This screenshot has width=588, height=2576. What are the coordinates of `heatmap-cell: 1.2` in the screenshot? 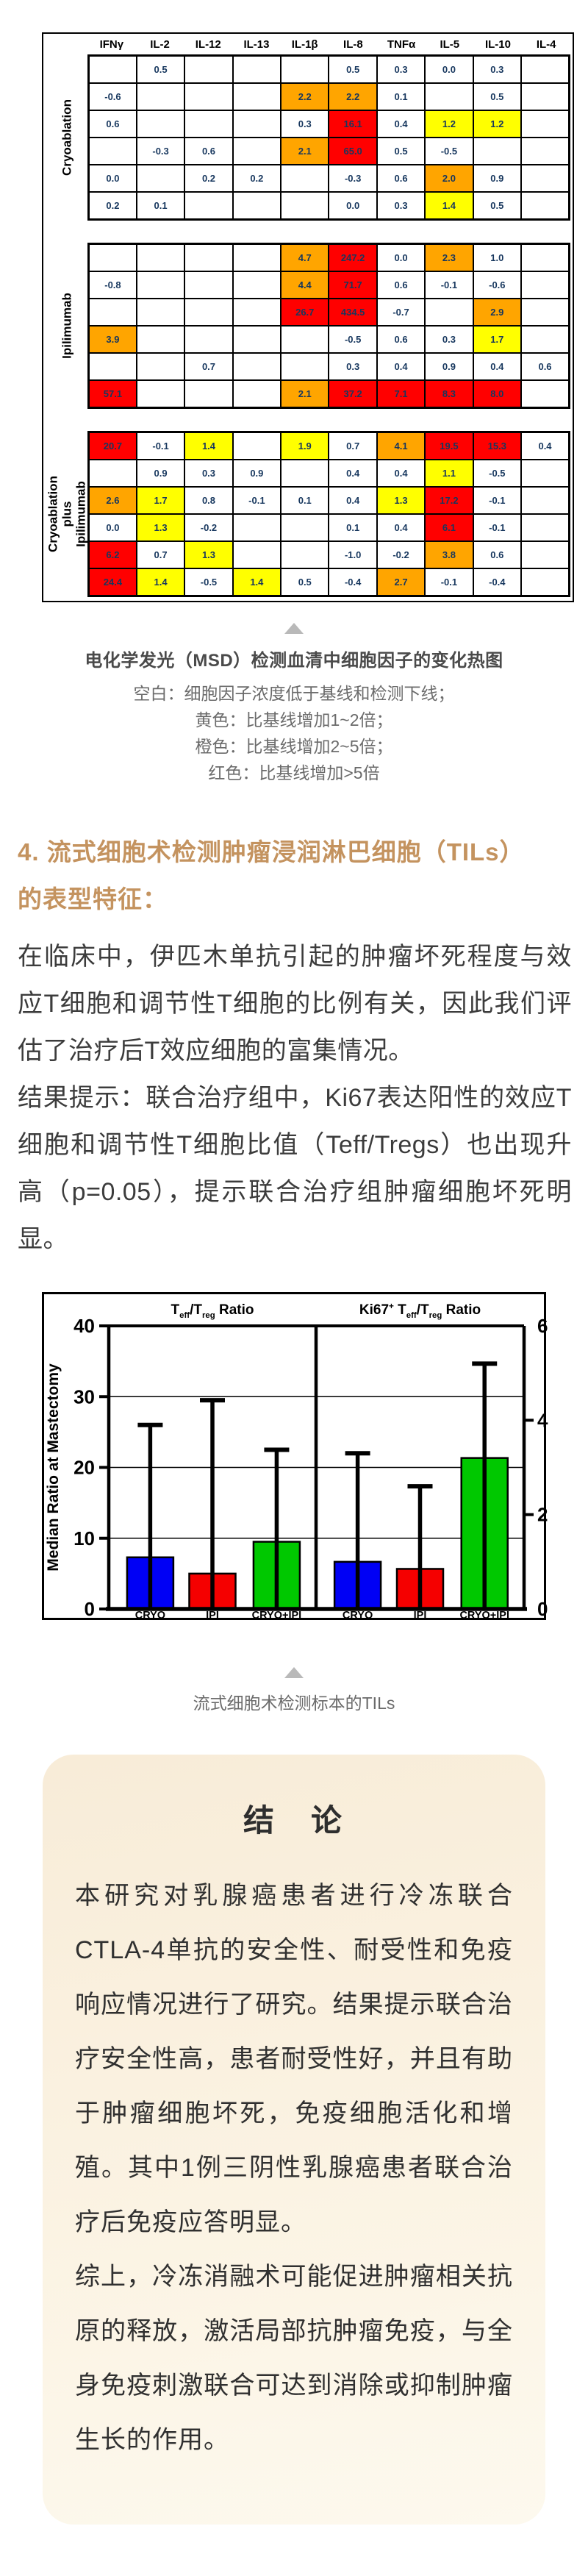 It's located at (449, 124).